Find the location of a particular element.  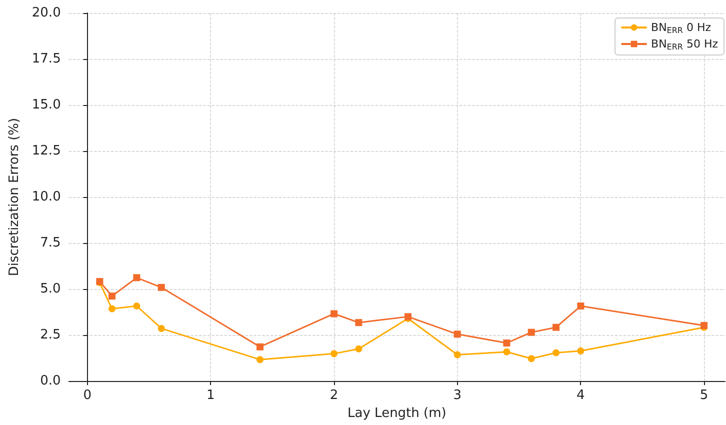

x-tick-label: 3 is located at coordinates (457, 396).